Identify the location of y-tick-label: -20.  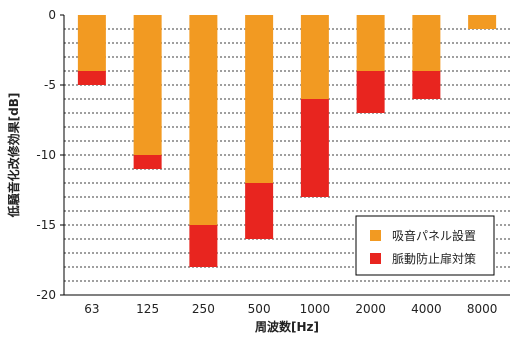
(46, 295).